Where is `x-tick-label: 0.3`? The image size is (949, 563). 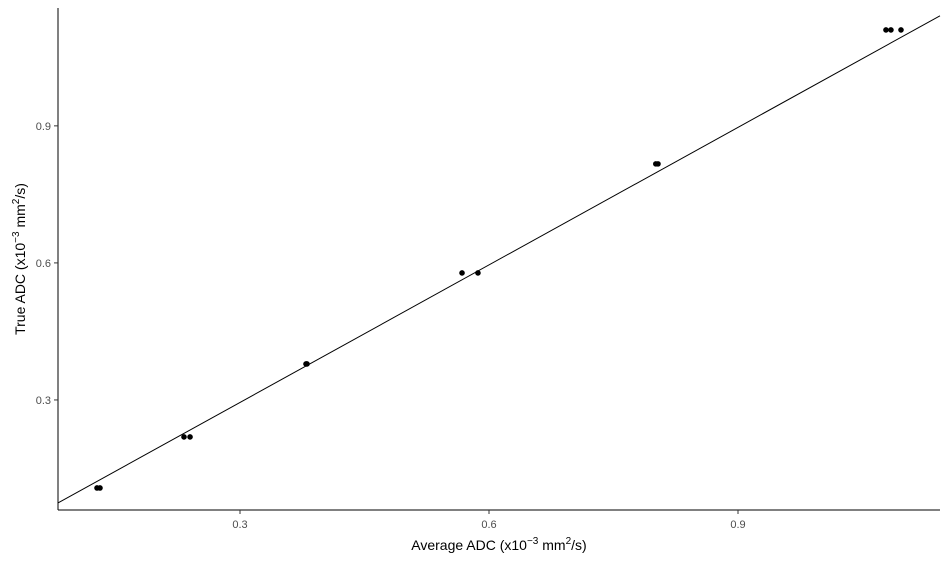
x-tick-label: 0.3 is located at coordinates (239, 525).